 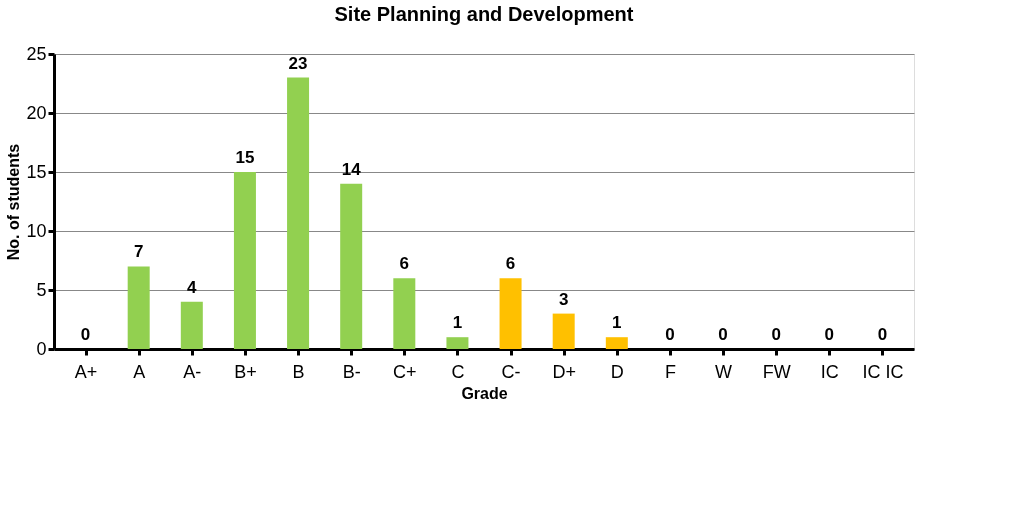 What do you see at coordinates (564, 371) in the screenshot?
I see `x-tick-label: D+` at bounding box center [564, 371].